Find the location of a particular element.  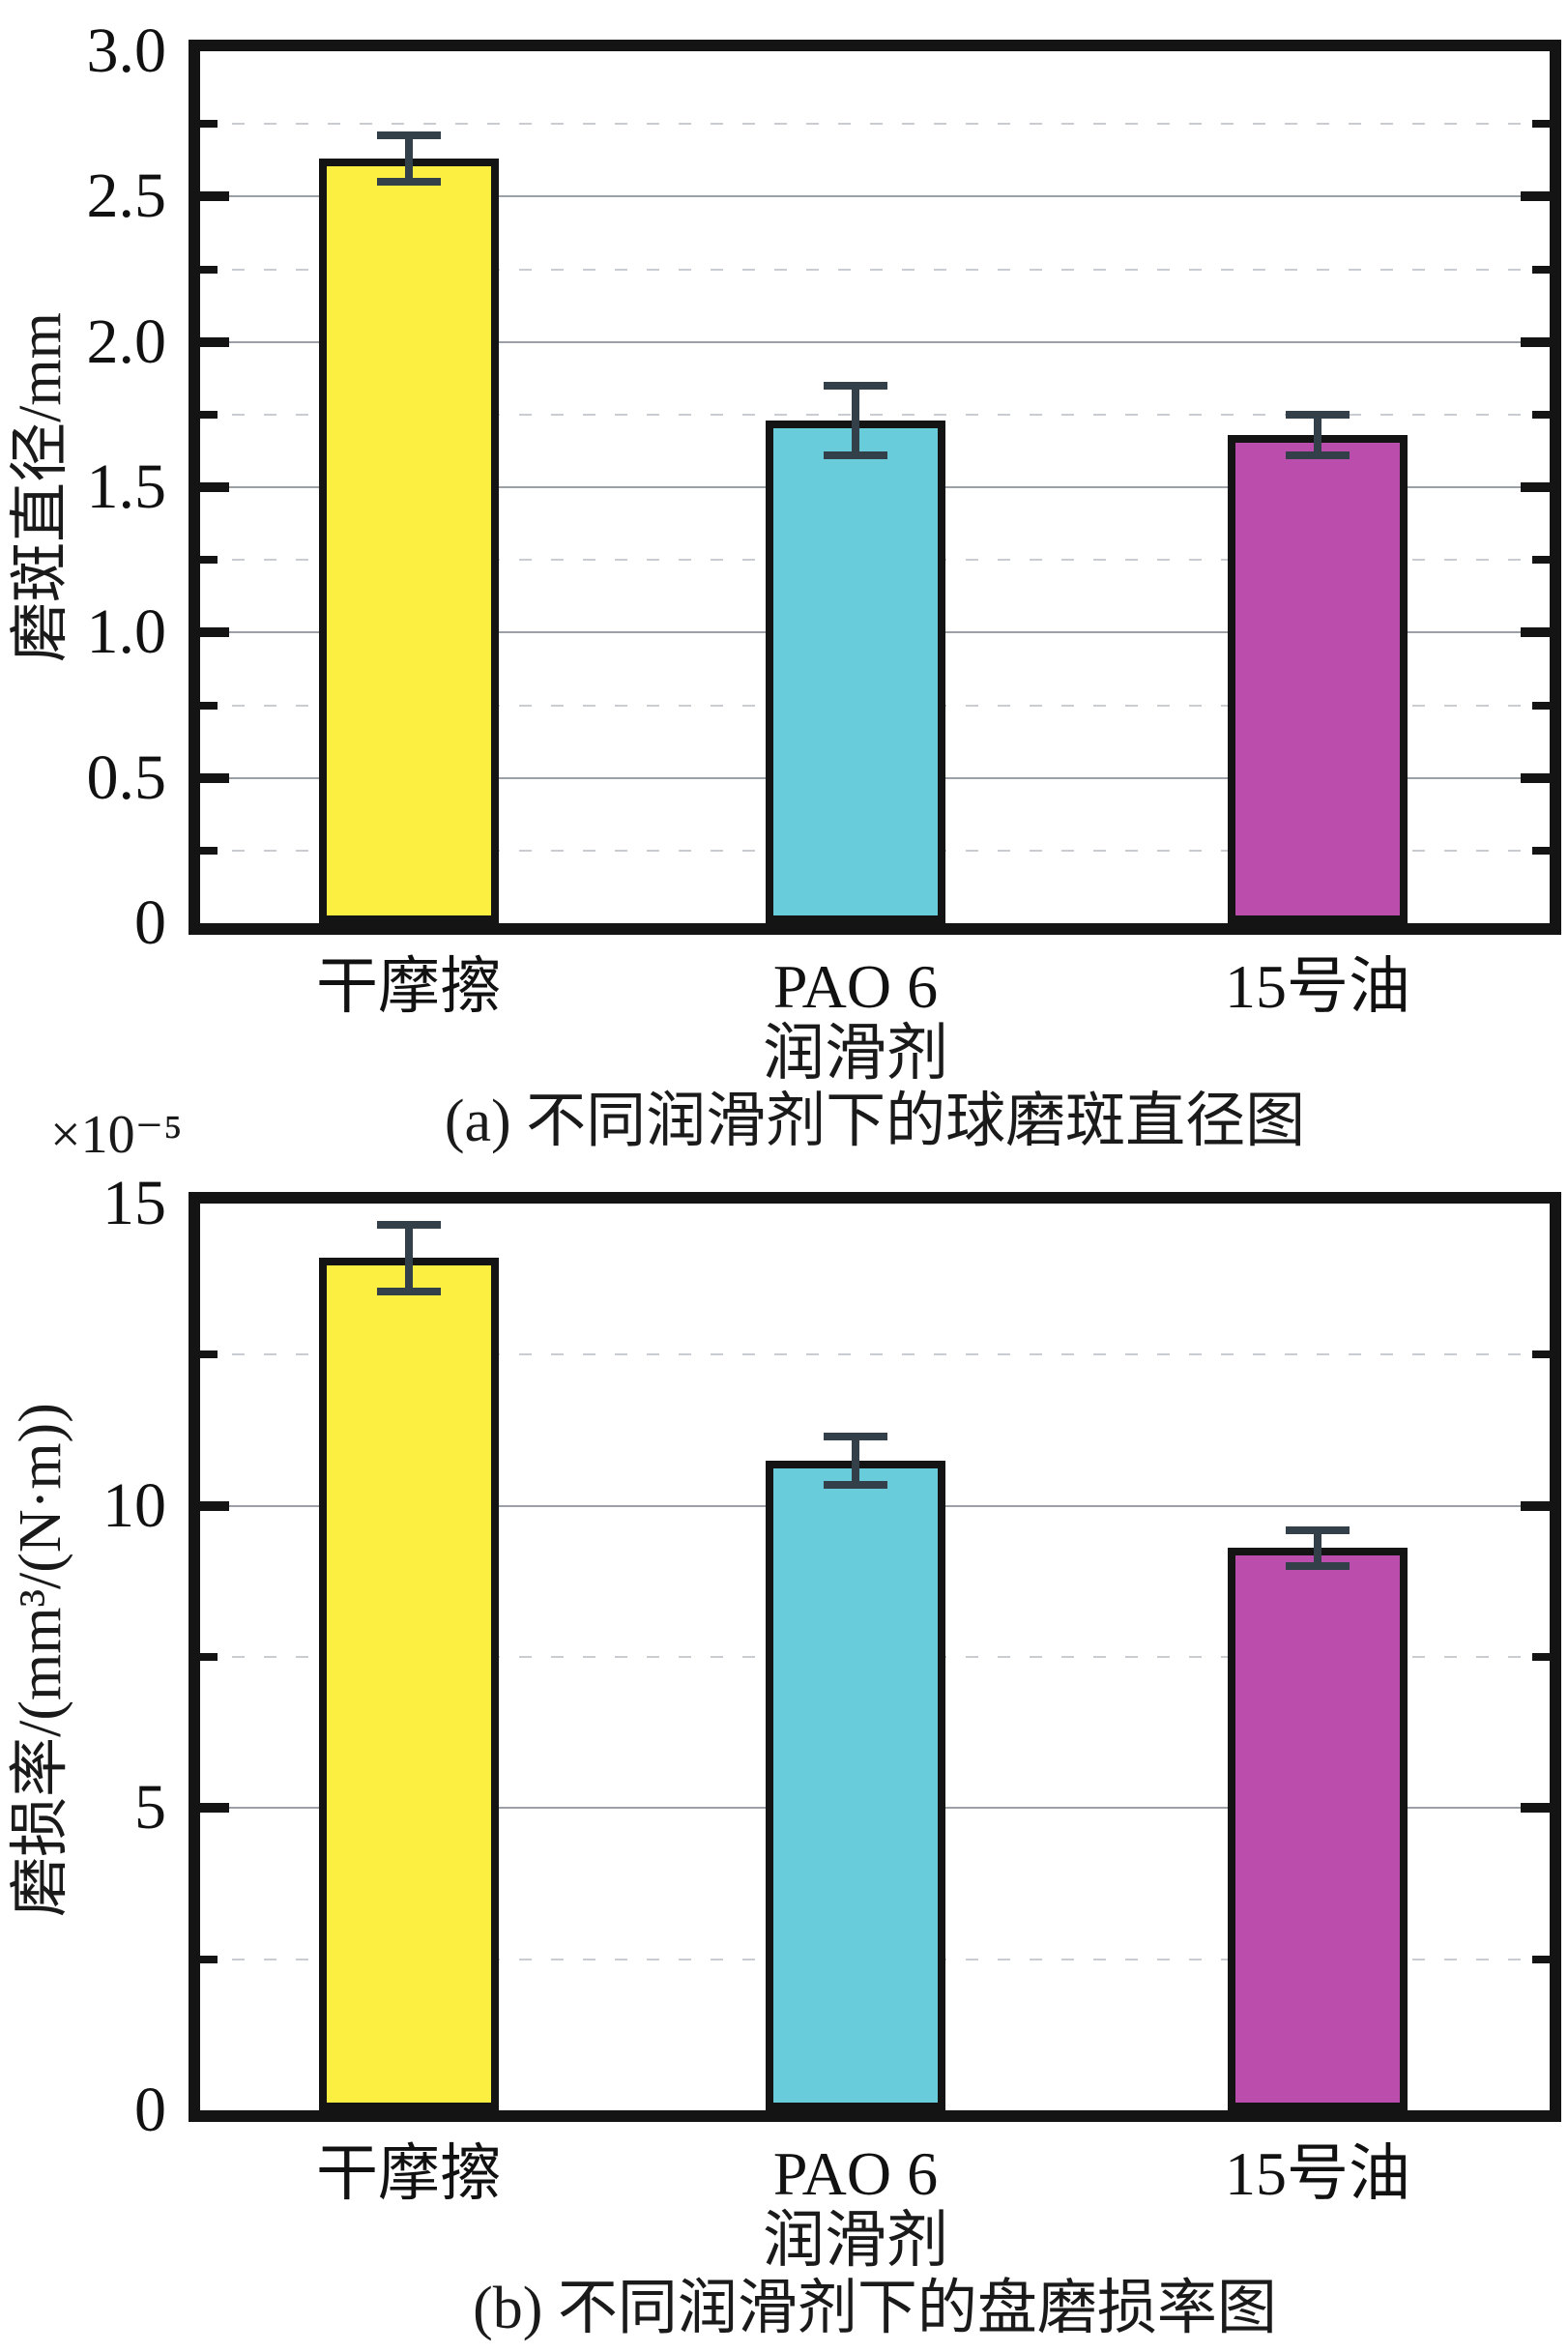

y-tick-label: 10 is located at coordinates (134, 1505).